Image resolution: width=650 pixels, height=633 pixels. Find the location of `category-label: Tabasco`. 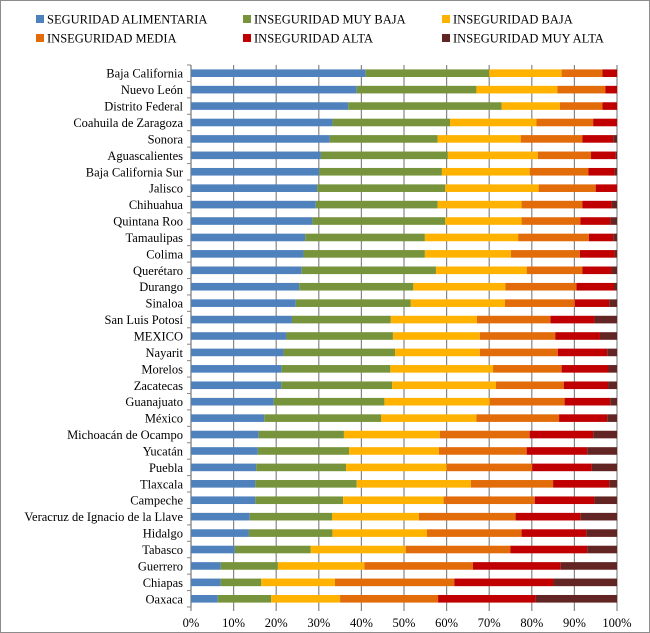

category-label: Tabasco is located at coordinates (162, 550).